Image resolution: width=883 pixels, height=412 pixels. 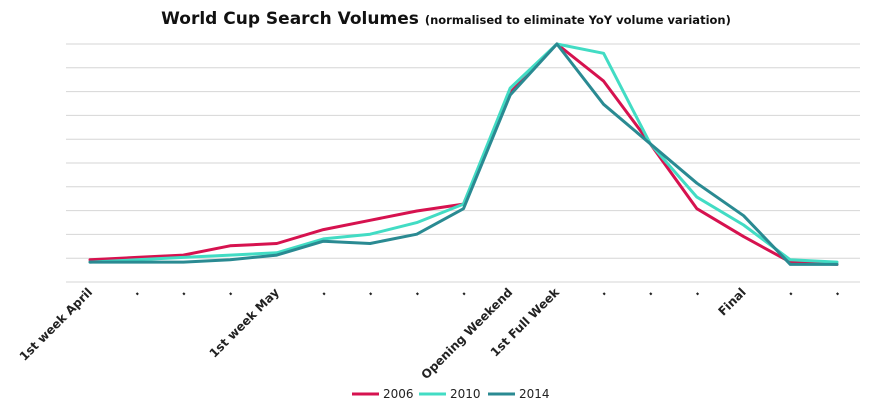 What do you see at coordinates (465, 394) in the screenshot?
I see `legend-label-2010: 2010` at bounding box center [465, 394].